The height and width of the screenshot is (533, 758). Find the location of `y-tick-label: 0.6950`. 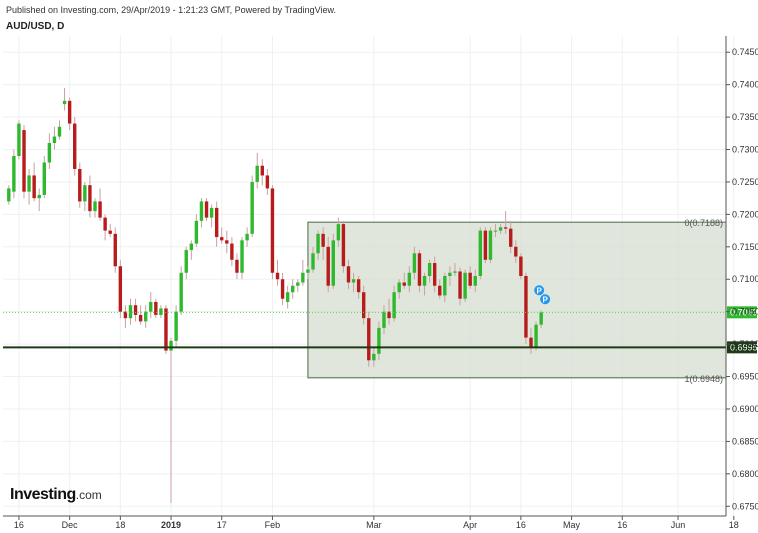

y-tick-label: 0.6950 is located at coordinates (745, 377).